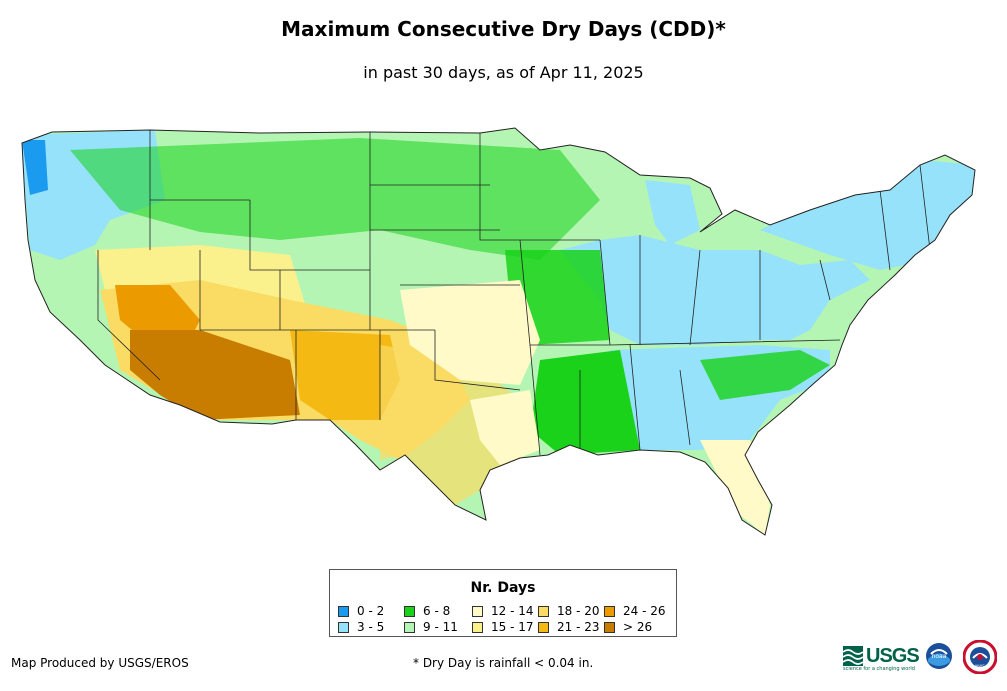 This screenshot has height=691, width=1007. What do you see at coordinates (503, 663) in the screenshot?
I see `footnote: * Dry Day is rainfall < 0.04 in.` at bounding box center [503, 663].